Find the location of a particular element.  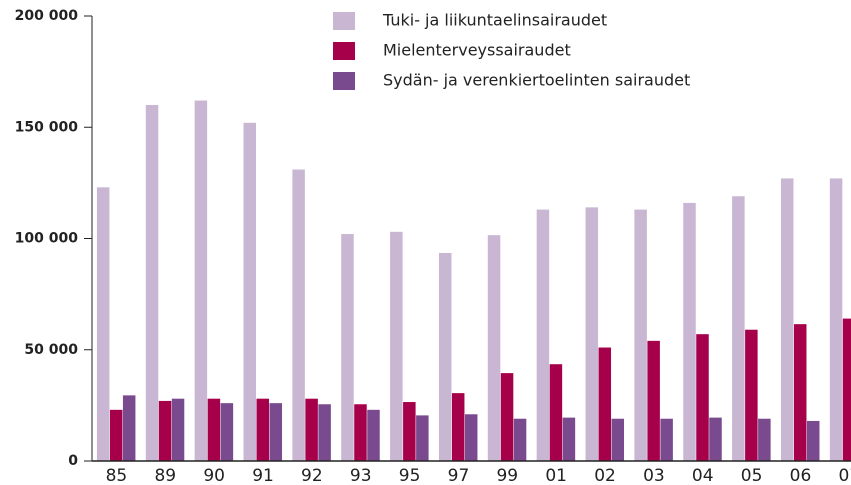

x-tick-label: 92 is located at coordinates (312, 475).